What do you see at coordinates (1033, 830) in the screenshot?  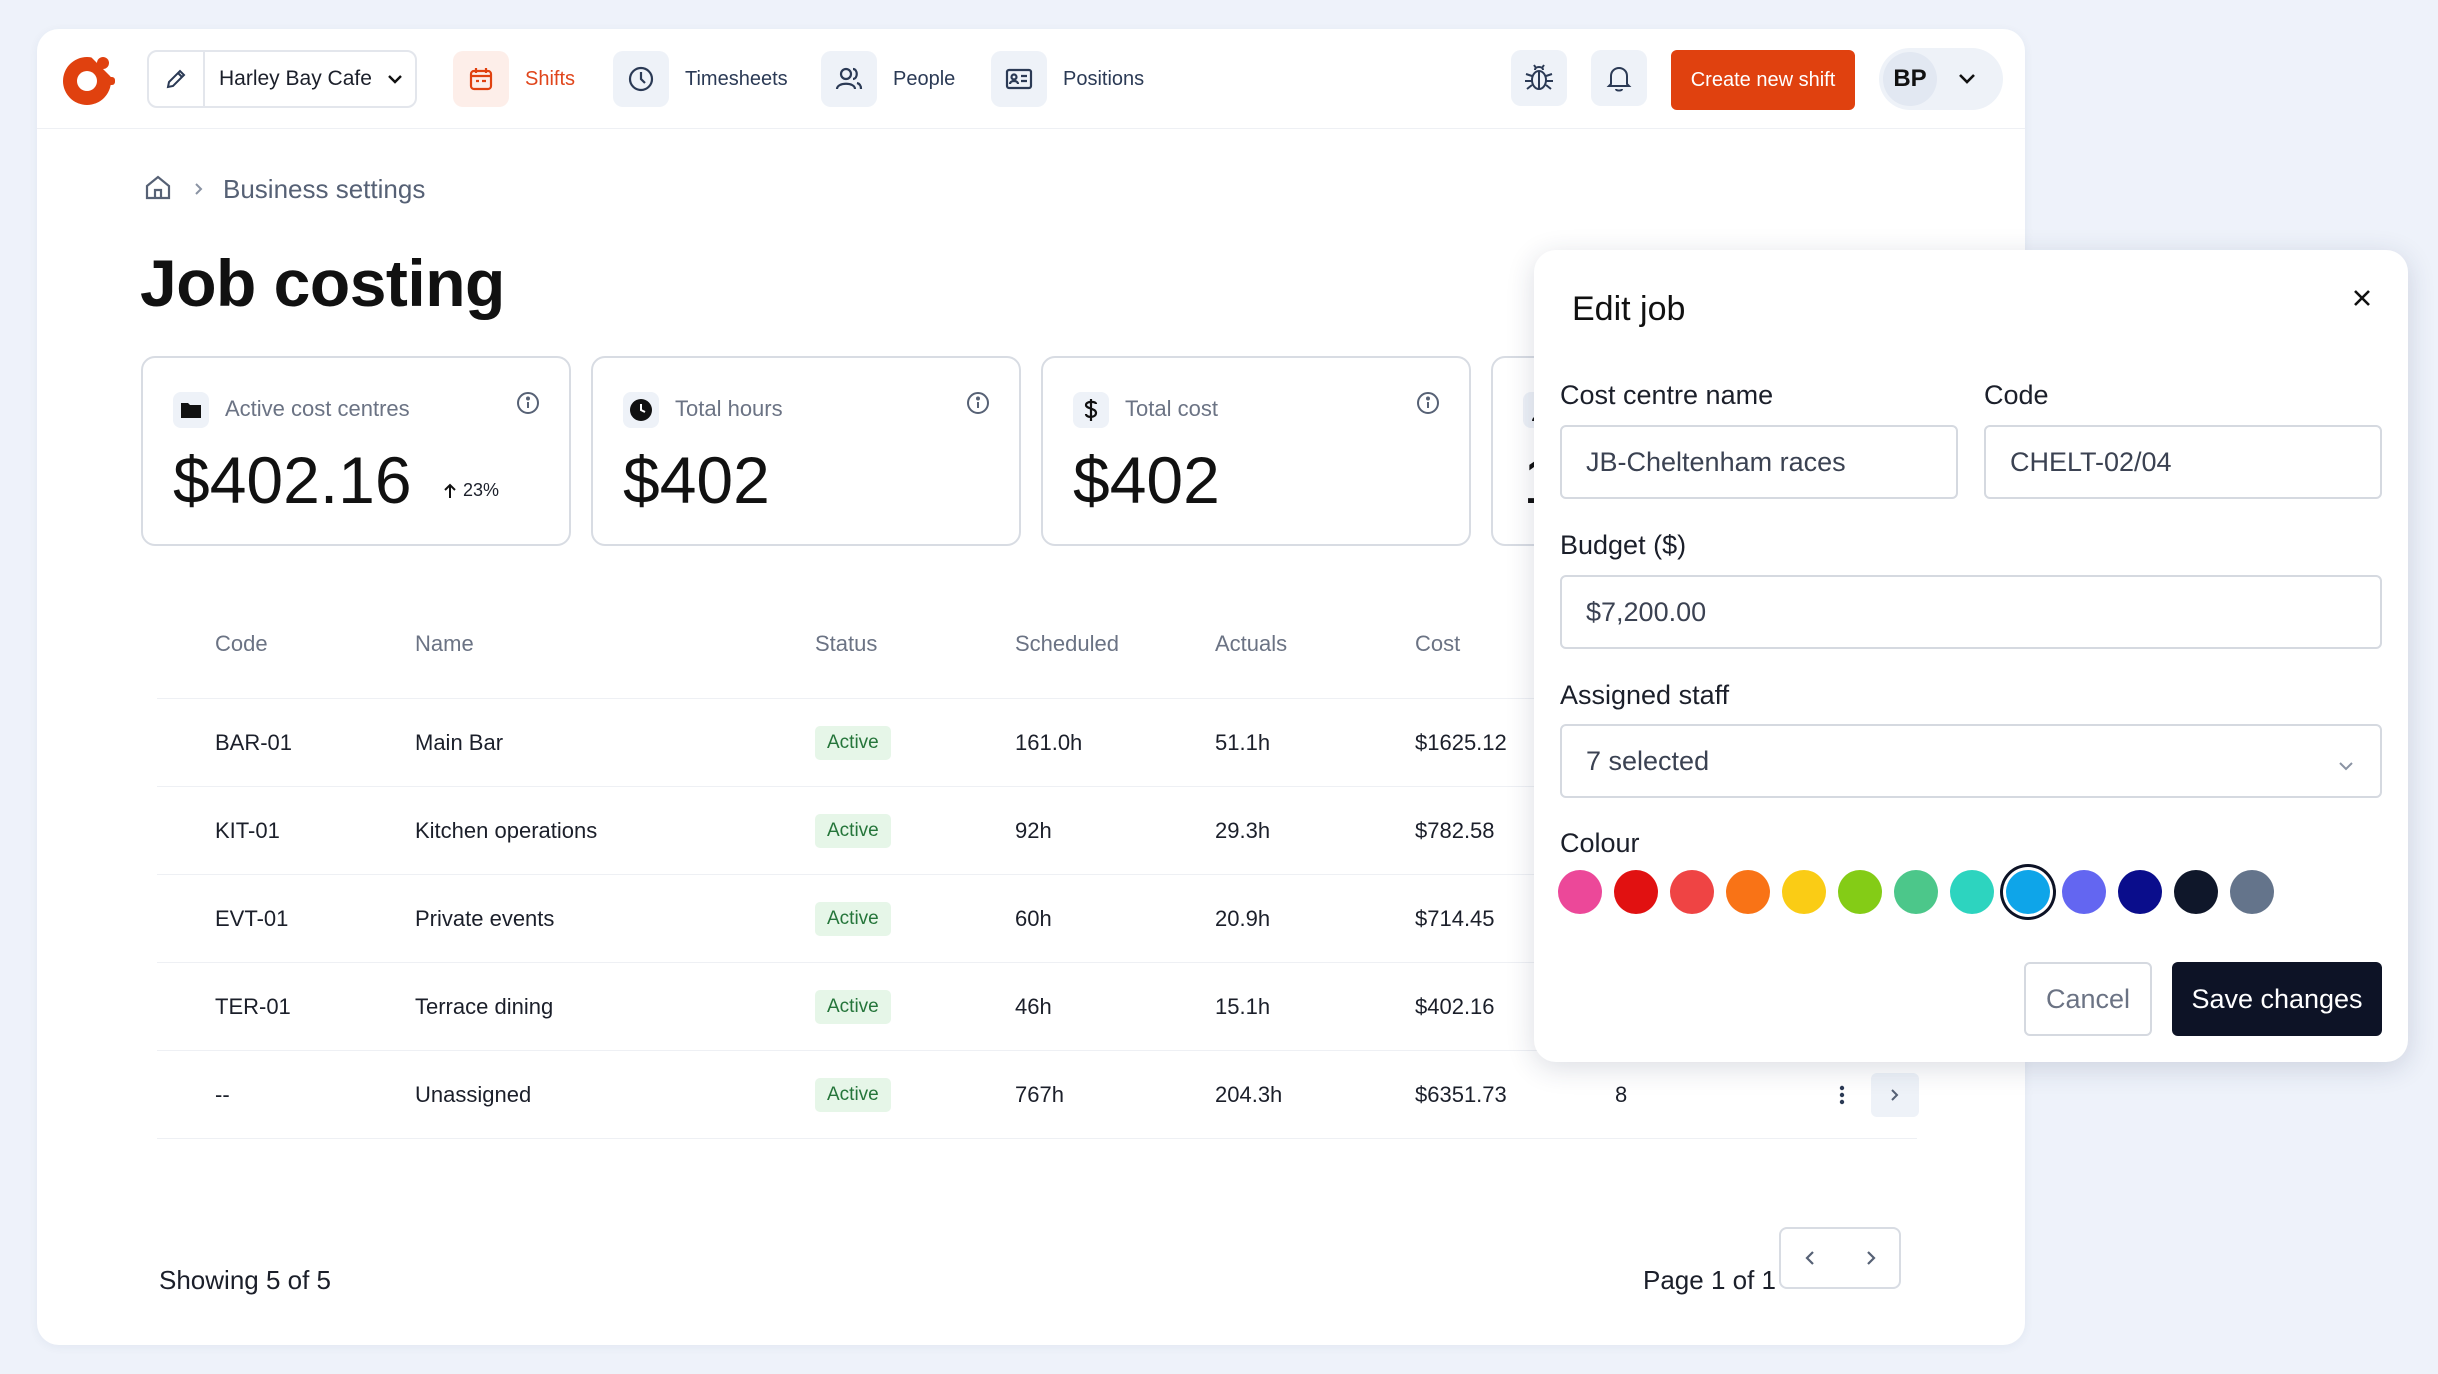 I see `cell-scheduled: 92h` at bounding box center [1033, 830].